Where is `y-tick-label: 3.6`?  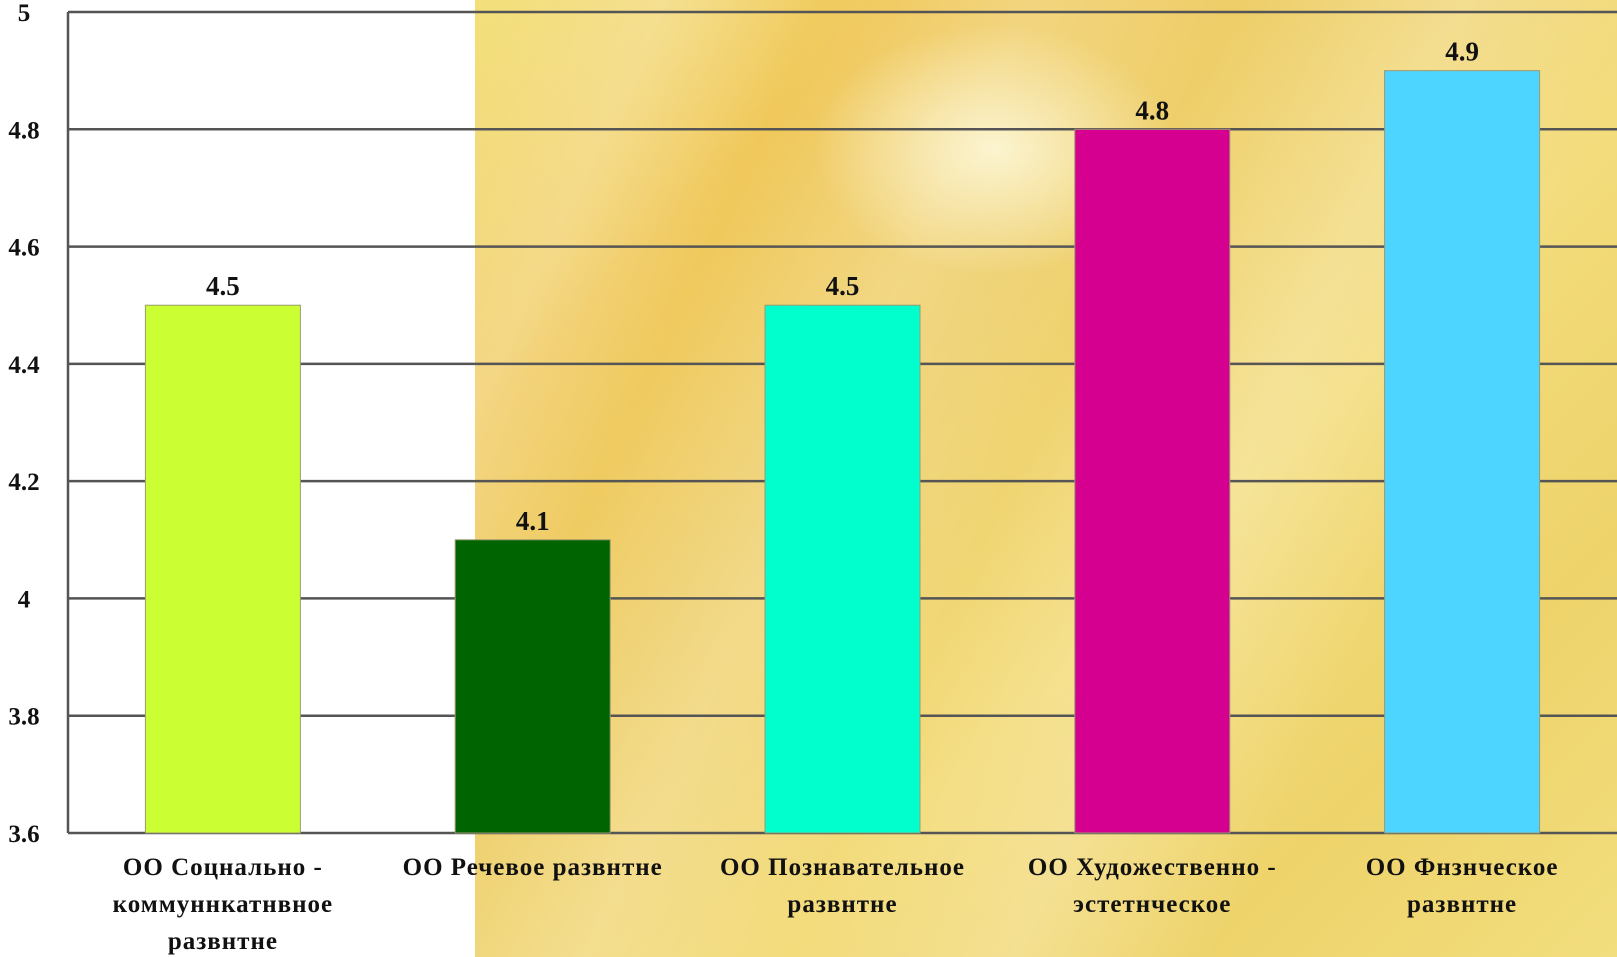
y-tick-label: 3.6 is located at coordinates (23, 834).